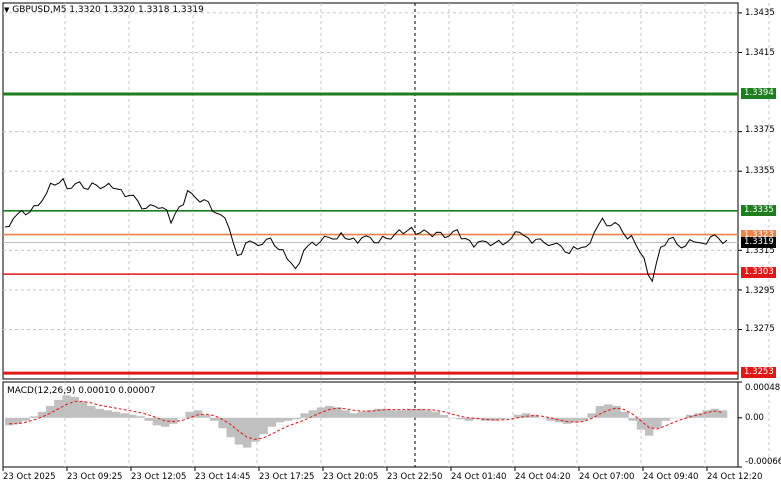 This screenshot has height=489, width=781. Describe the element at coordinates (7, 10) in the screenshot. I see `triangle-down-icon: ▼` at that location.